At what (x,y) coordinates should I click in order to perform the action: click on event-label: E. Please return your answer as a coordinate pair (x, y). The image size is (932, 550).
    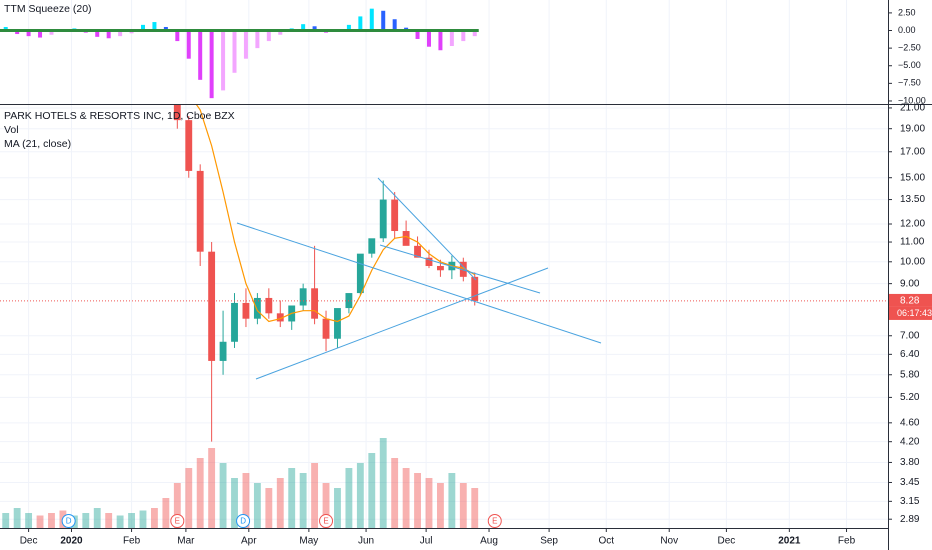
    Looking at the image, I should click on (325, 521).